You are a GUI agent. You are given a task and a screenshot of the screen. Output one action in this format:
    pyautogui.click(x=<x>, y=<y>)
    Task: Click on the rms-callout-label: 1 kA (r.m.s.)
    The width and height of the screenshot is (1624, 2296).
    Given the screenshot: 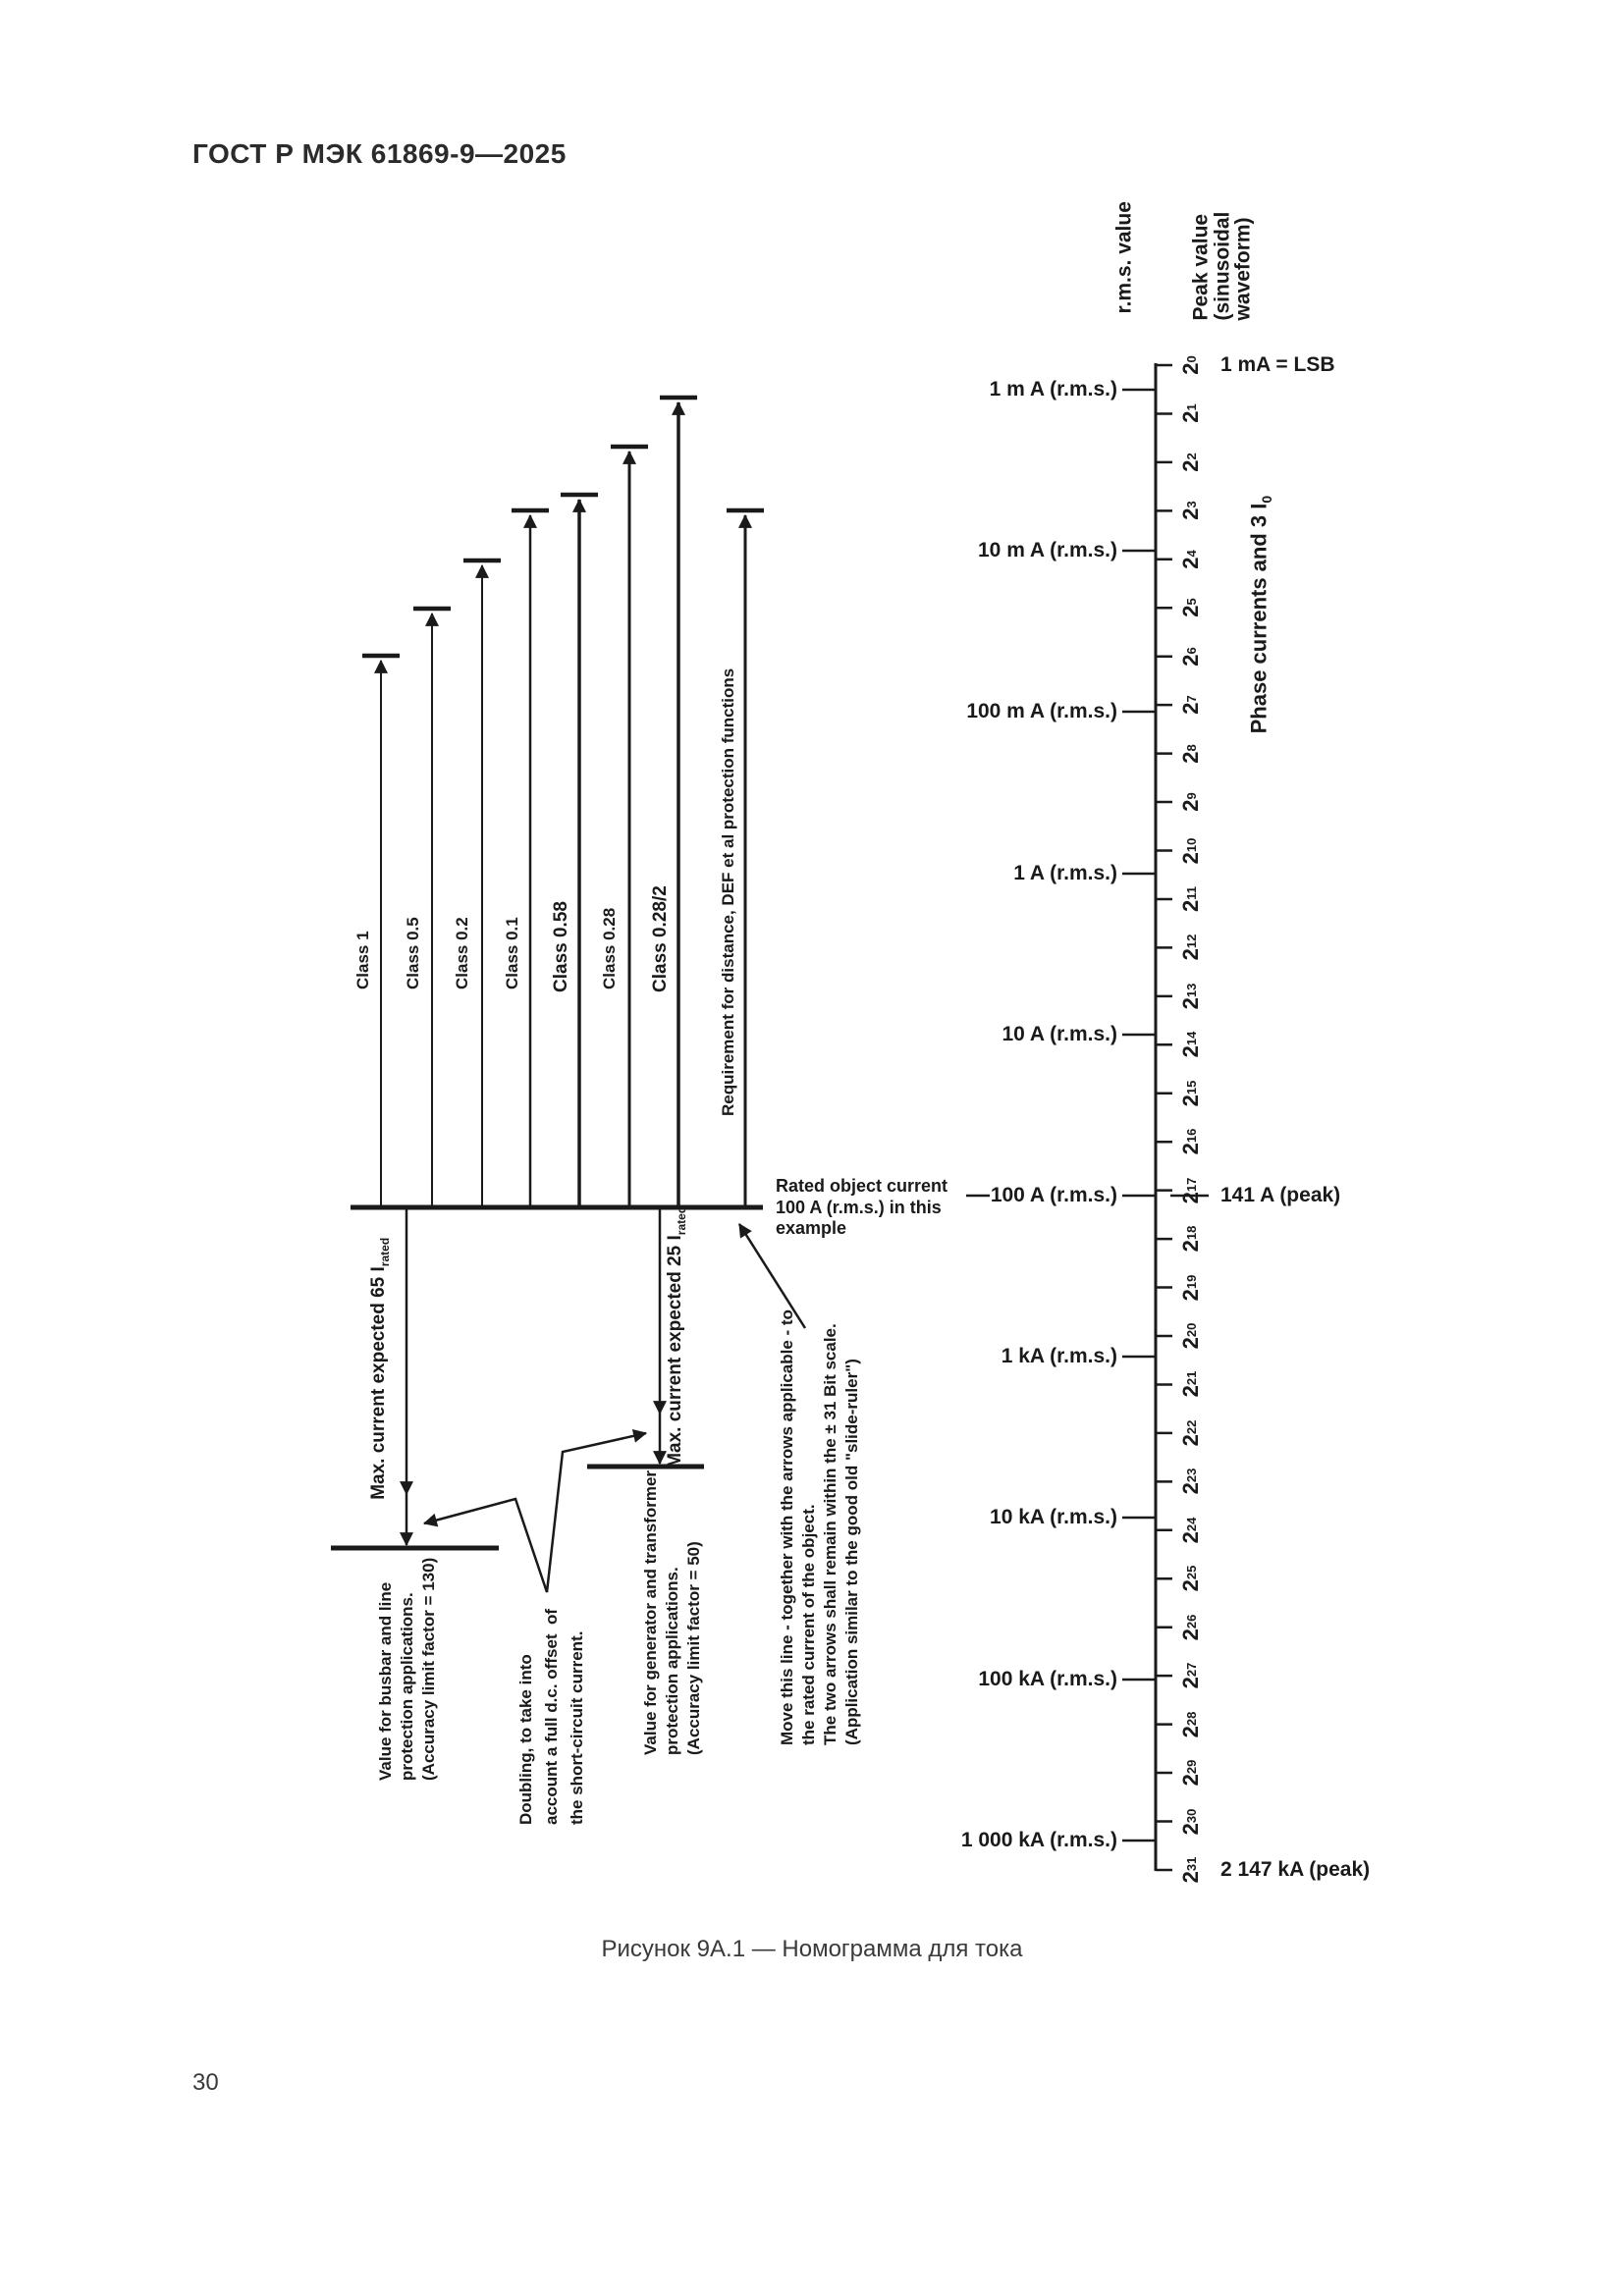 What is the action you would take?
    pyautogui.click(x=1059, y=1356)
    